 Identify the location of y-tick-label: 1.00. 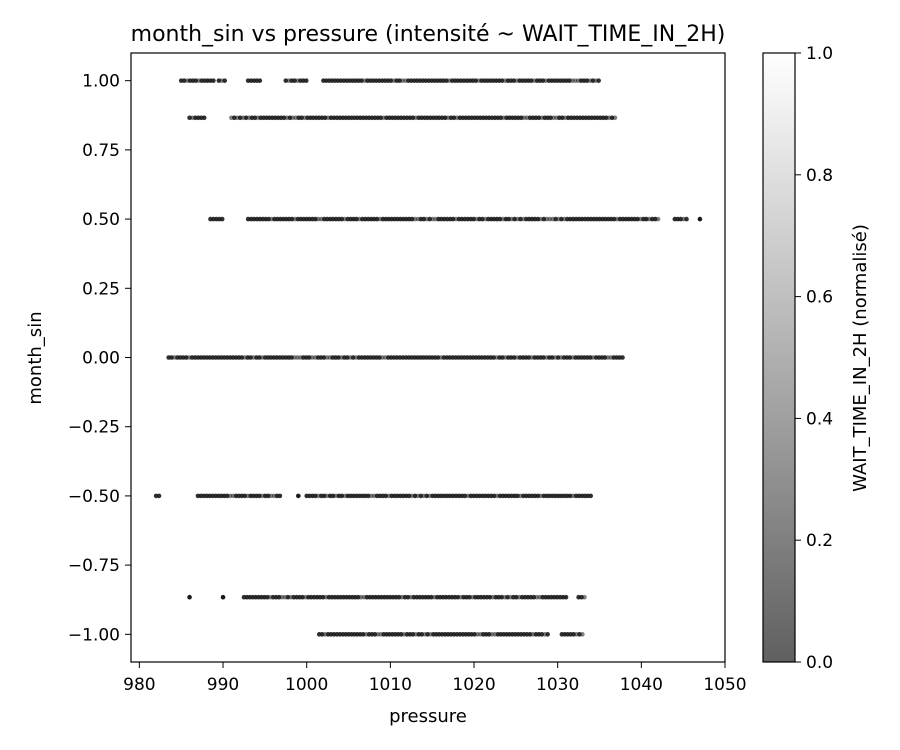
(101, 82).